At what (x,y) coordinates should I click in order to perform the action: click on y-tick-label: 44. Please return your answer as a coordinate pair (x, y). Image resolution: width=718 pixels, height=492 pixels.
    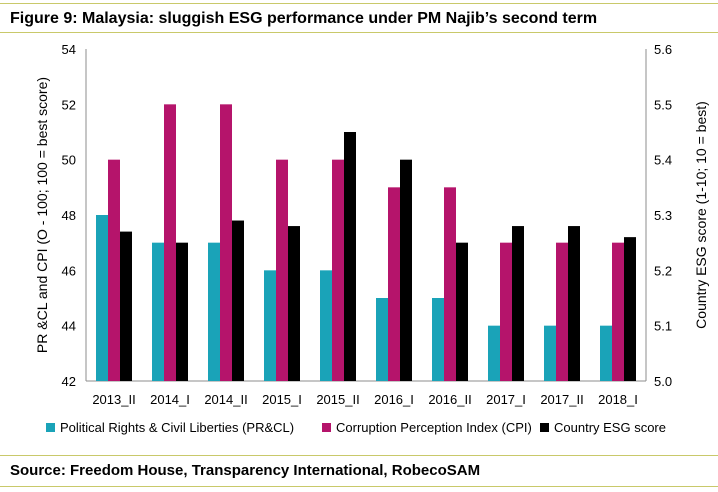
    Looking at the image, I should click on (69, 326).